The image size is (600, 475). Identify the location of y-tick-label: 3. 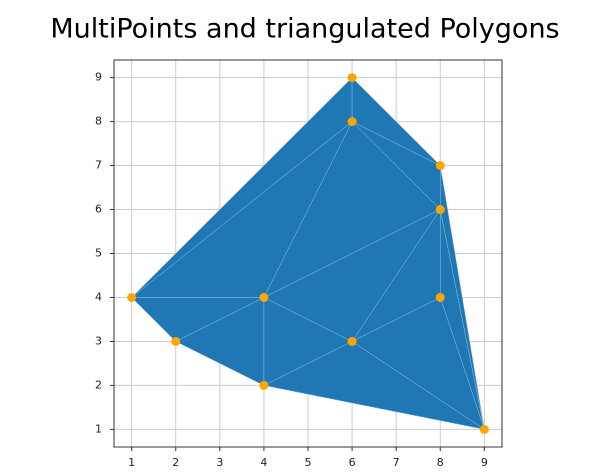
(98, 340).